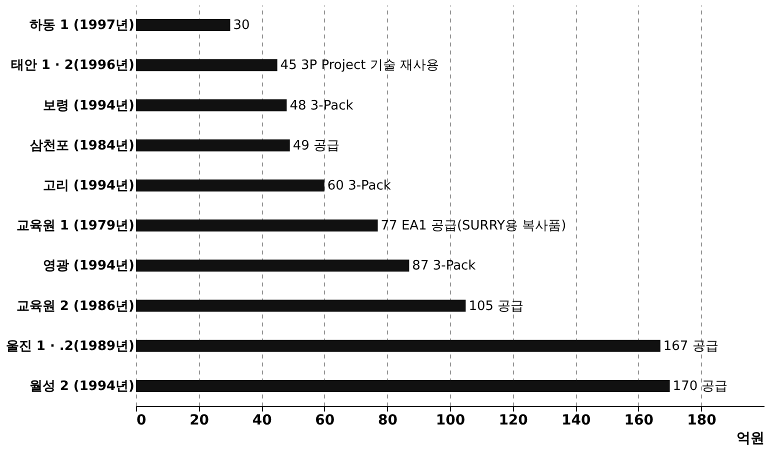 The width and height of the screenshot is (769, 450). What do you see at coordinates (473, 226) in the screenshot?
I see `data-label: 77 EA1 공급(SURRY용 복사품)` at bounding box center [473, 226].